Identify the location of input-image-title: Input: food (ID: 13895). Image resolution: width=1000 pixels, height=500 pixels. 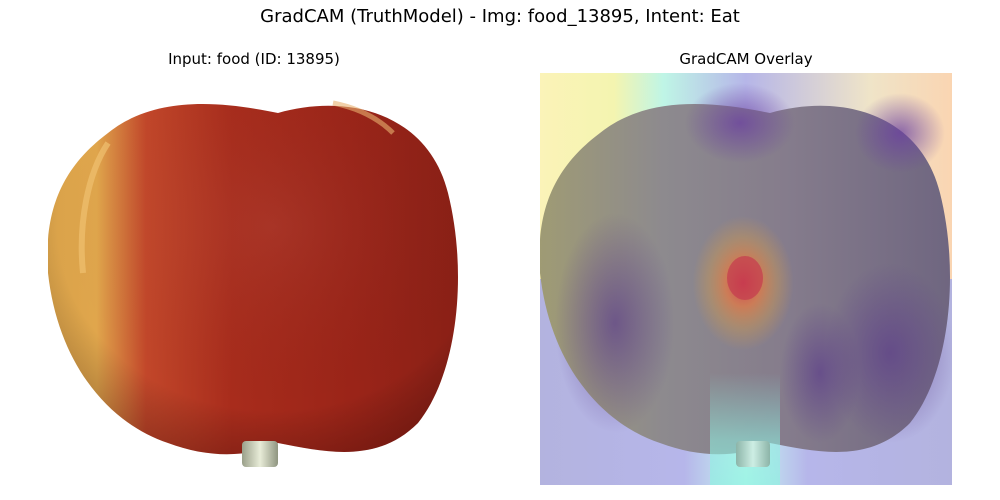
(254, 59).